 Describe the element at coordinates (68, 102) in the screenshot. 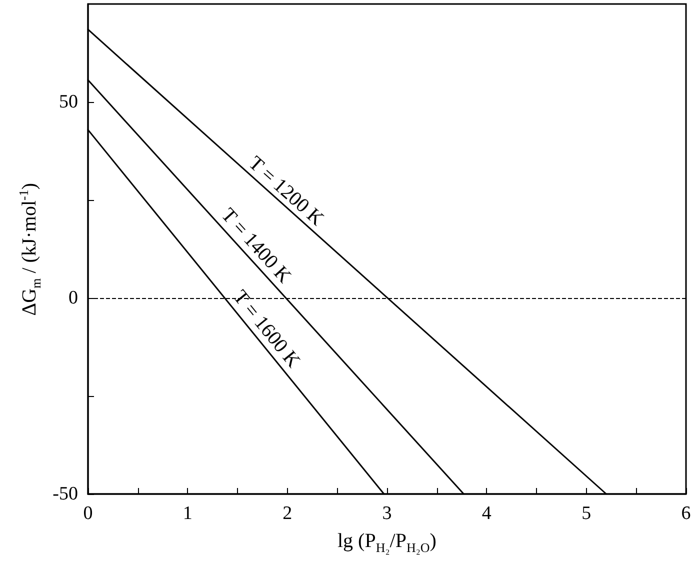

I see `y-tick-label: 50` at that location.